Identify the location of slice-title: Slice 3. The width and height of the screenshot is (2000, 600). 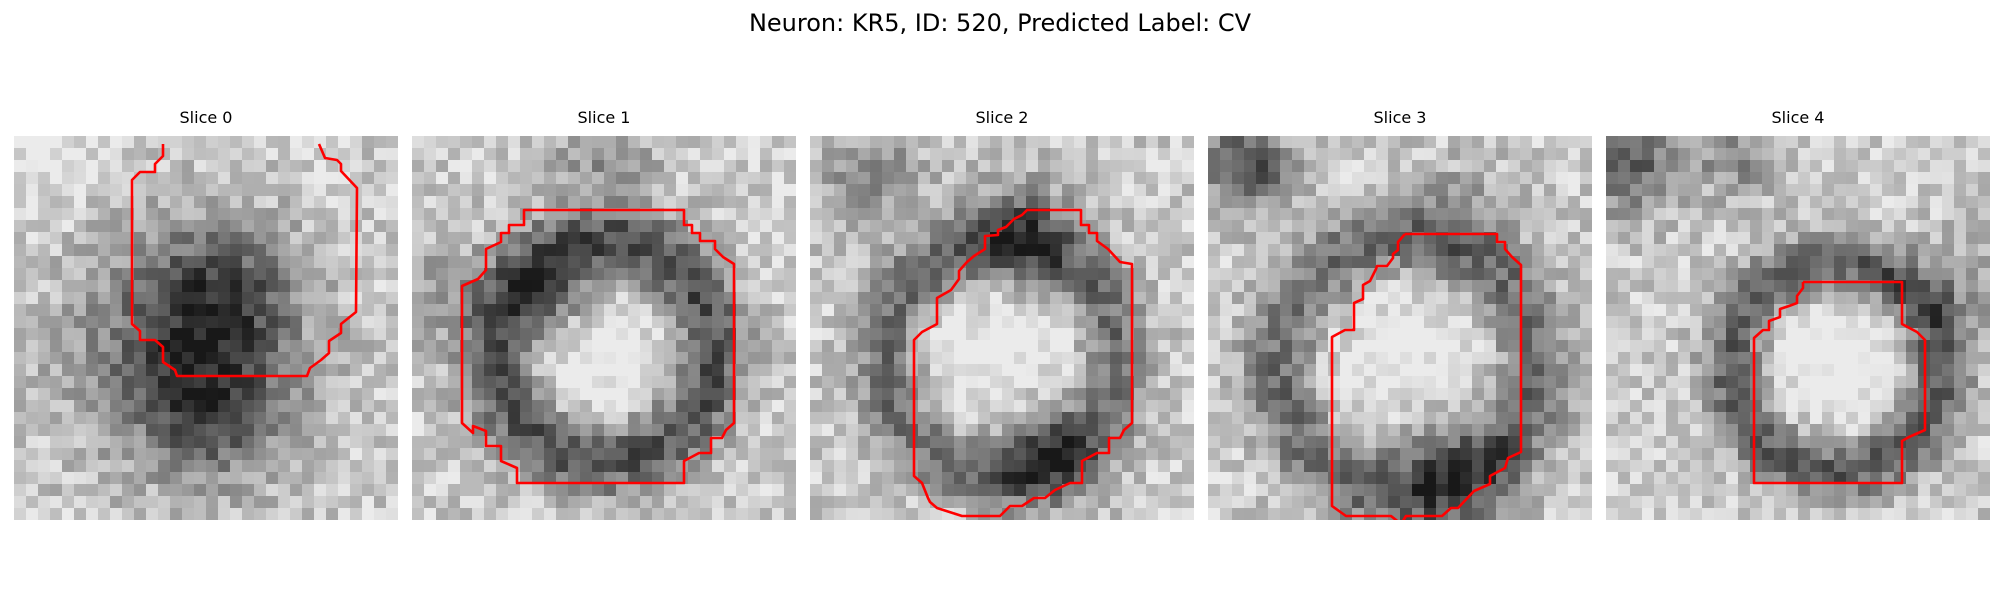
(1400, 117).